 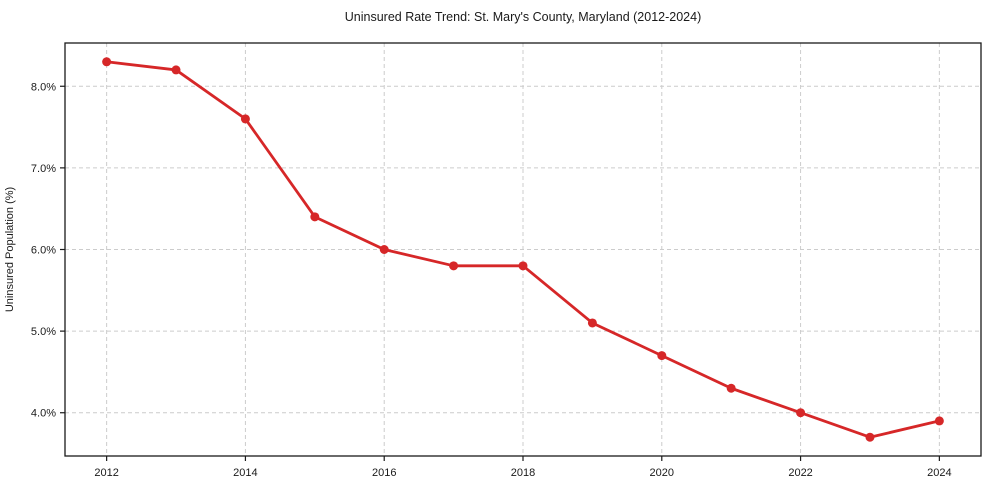 What do you see at coordinates (662, 473) in the screenshot?
I see `x-tick-label: 2020` at bounding box center [662, 473].